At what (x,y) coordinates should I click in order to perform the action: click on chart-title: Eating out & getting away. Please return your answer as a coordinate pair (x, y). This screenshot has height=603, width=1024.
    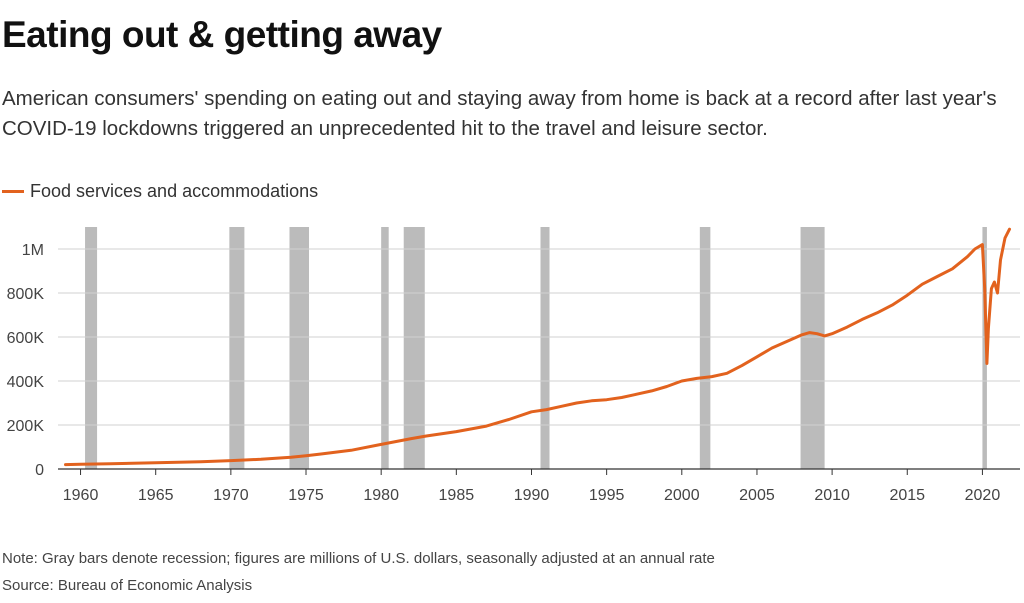
    Looking at the image, I should click on (222, 34).